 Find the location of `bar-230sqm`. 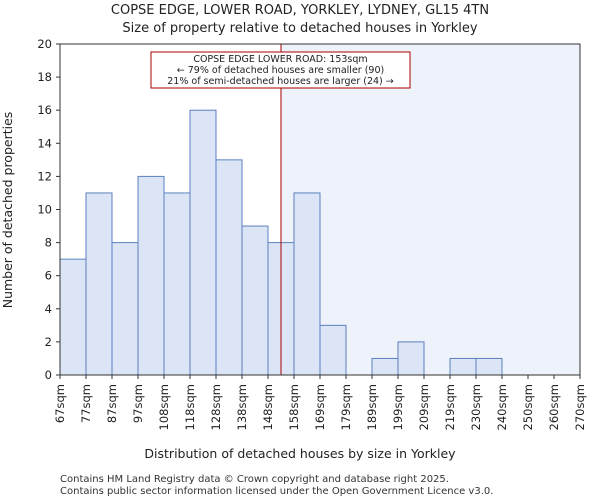

bar-230sqm is located at coordinates (489, 366).